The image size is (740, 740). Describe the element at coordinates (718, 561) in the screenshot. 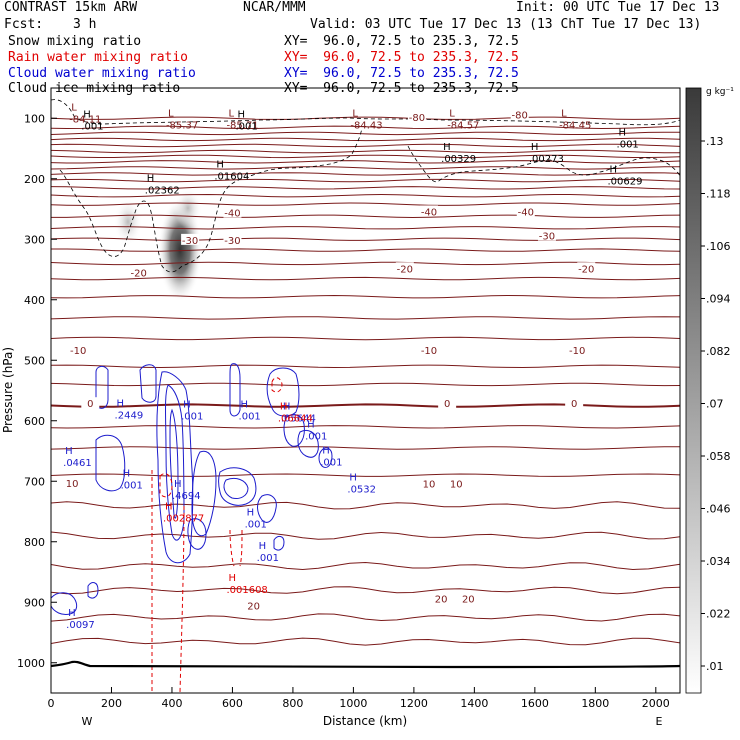

I see `colorbar-tick-label: .034` at that location.